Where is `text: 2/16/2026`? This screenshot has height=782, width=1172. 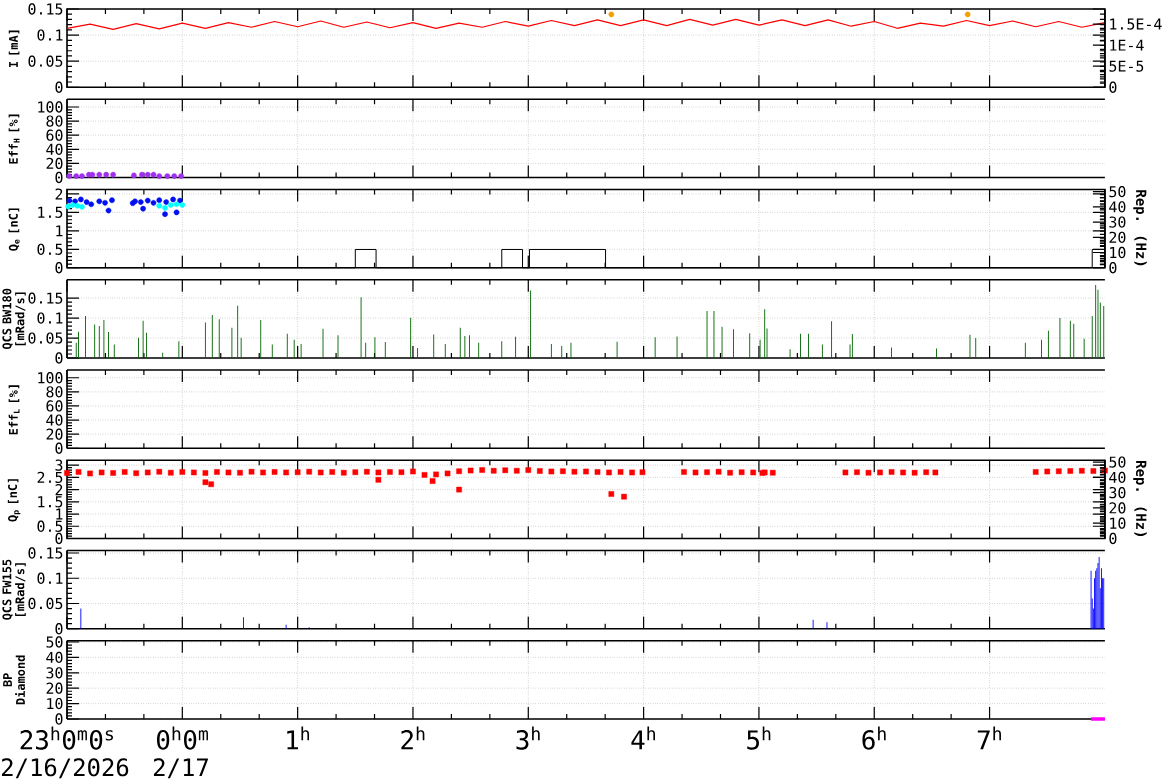 text: 2/16/2026 is located at coordinates (65, 768).